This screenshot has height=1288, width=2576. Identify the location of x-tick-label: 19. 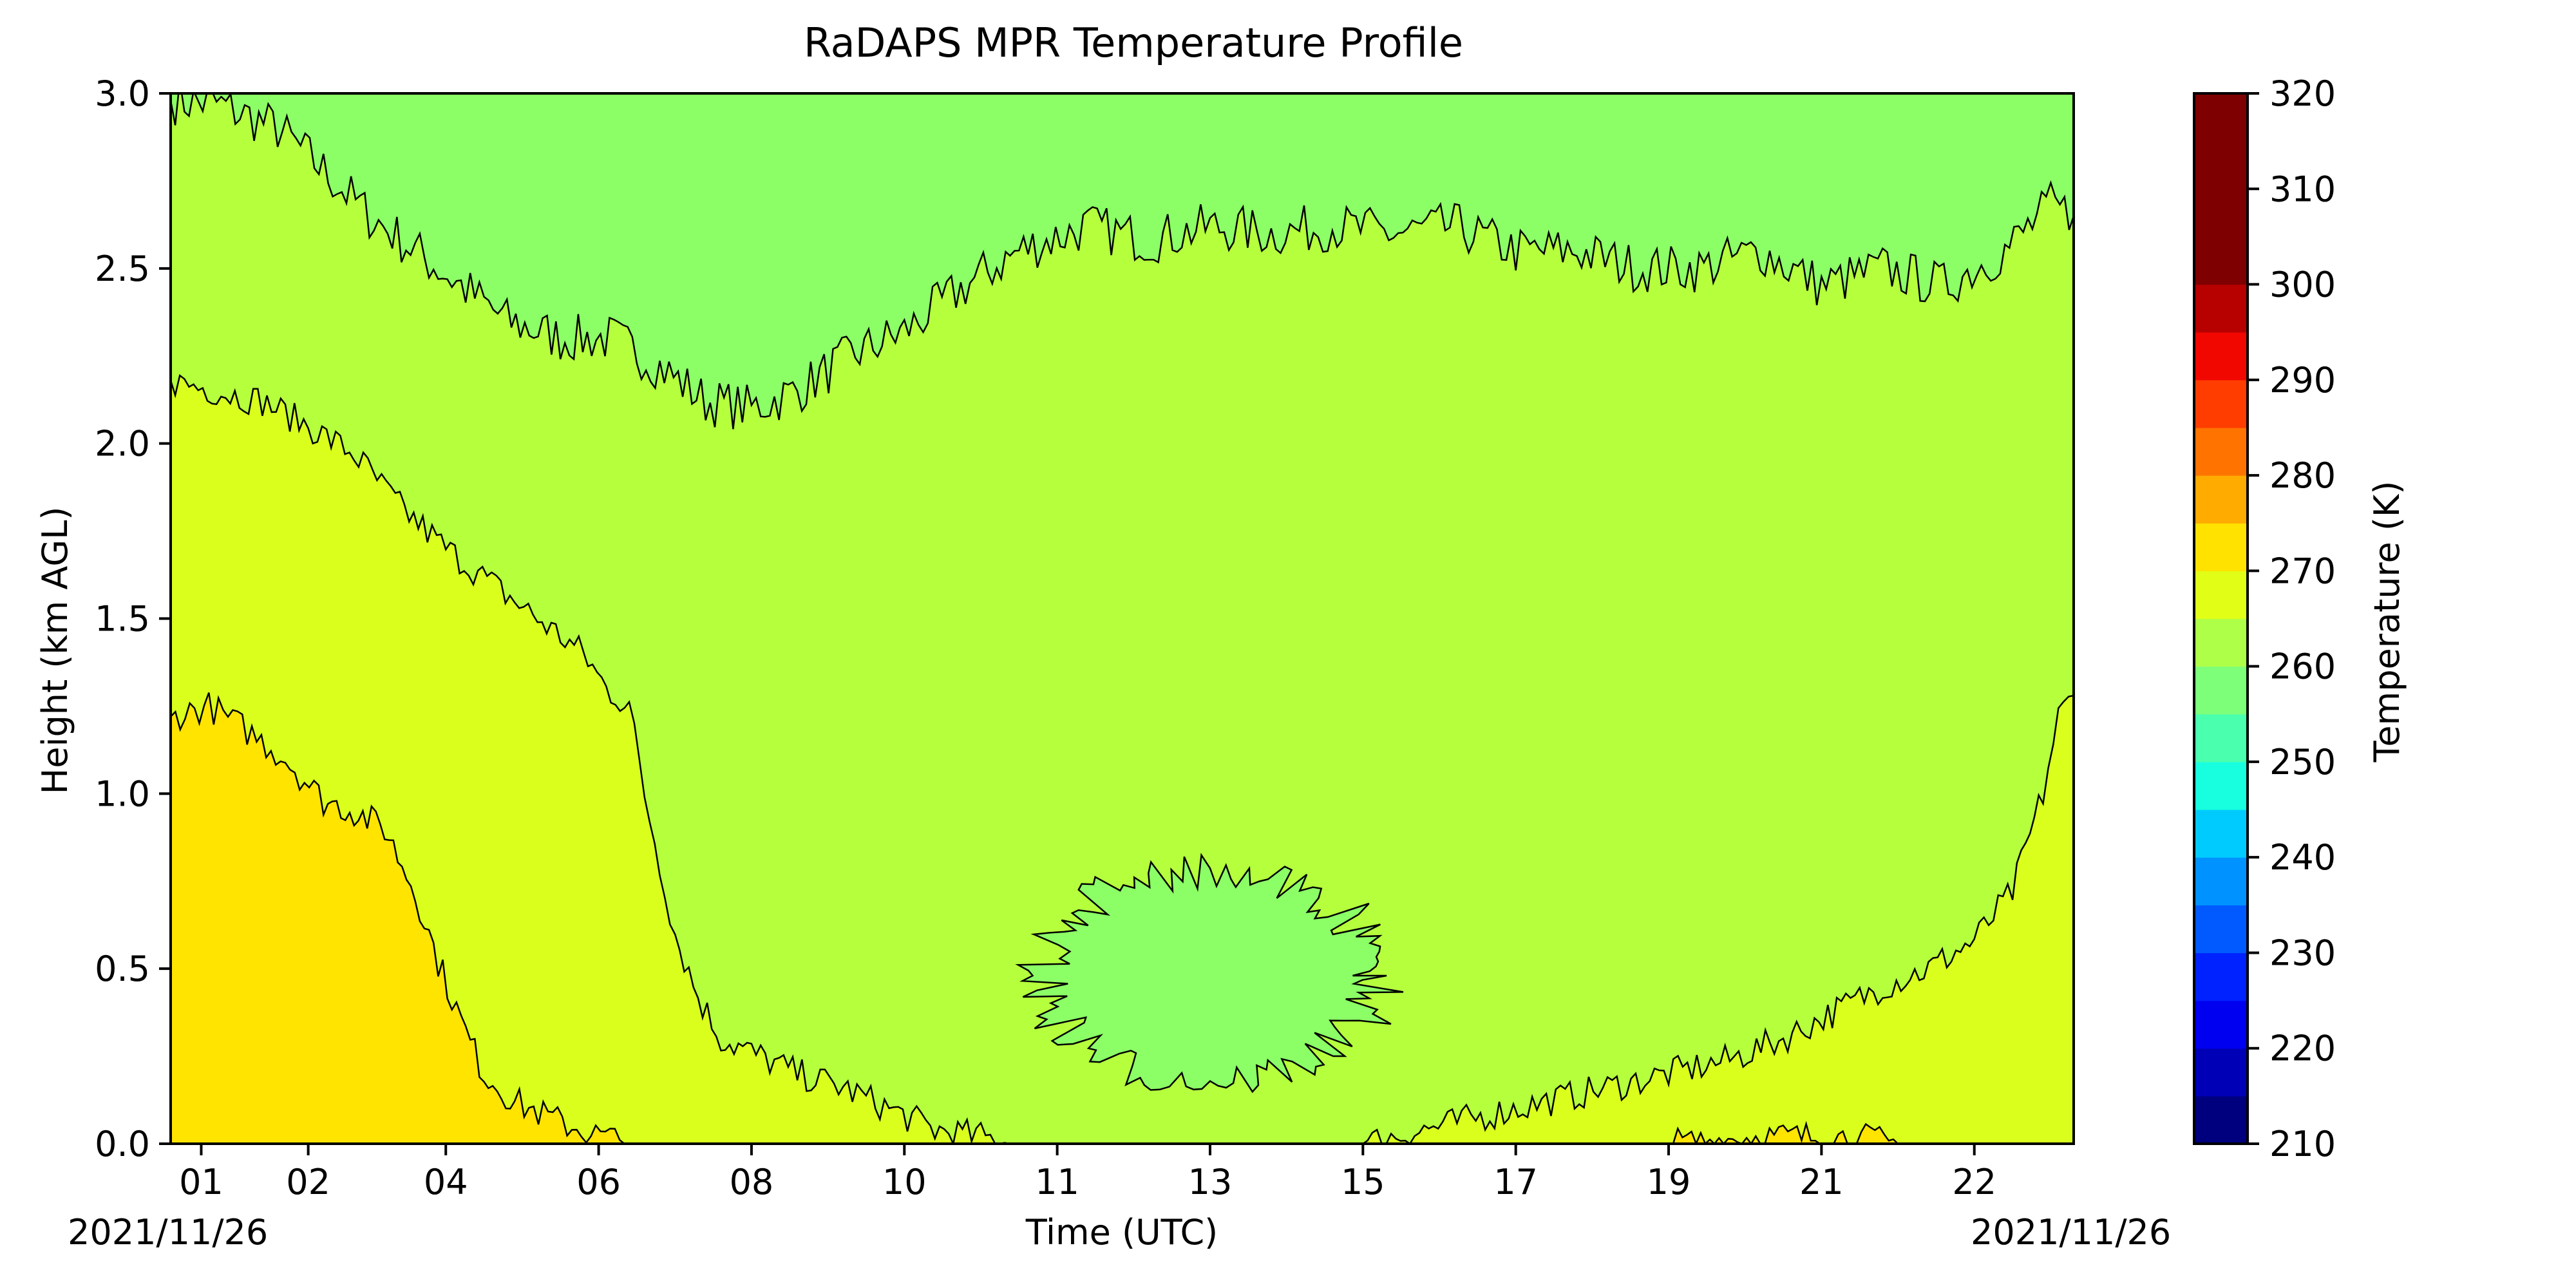
(1669, 1182).